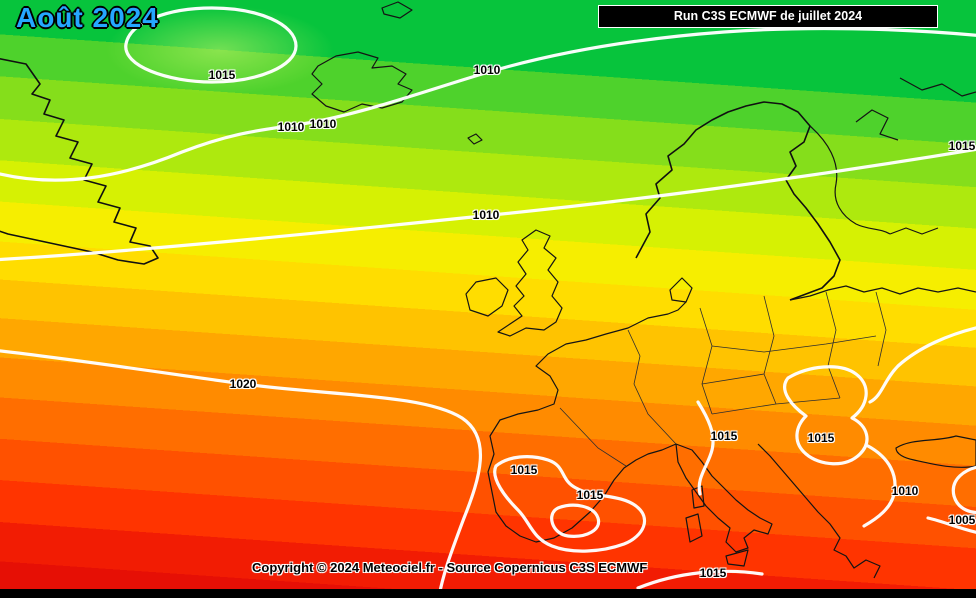  I want to click on bottom-bar, so click(488, 593).